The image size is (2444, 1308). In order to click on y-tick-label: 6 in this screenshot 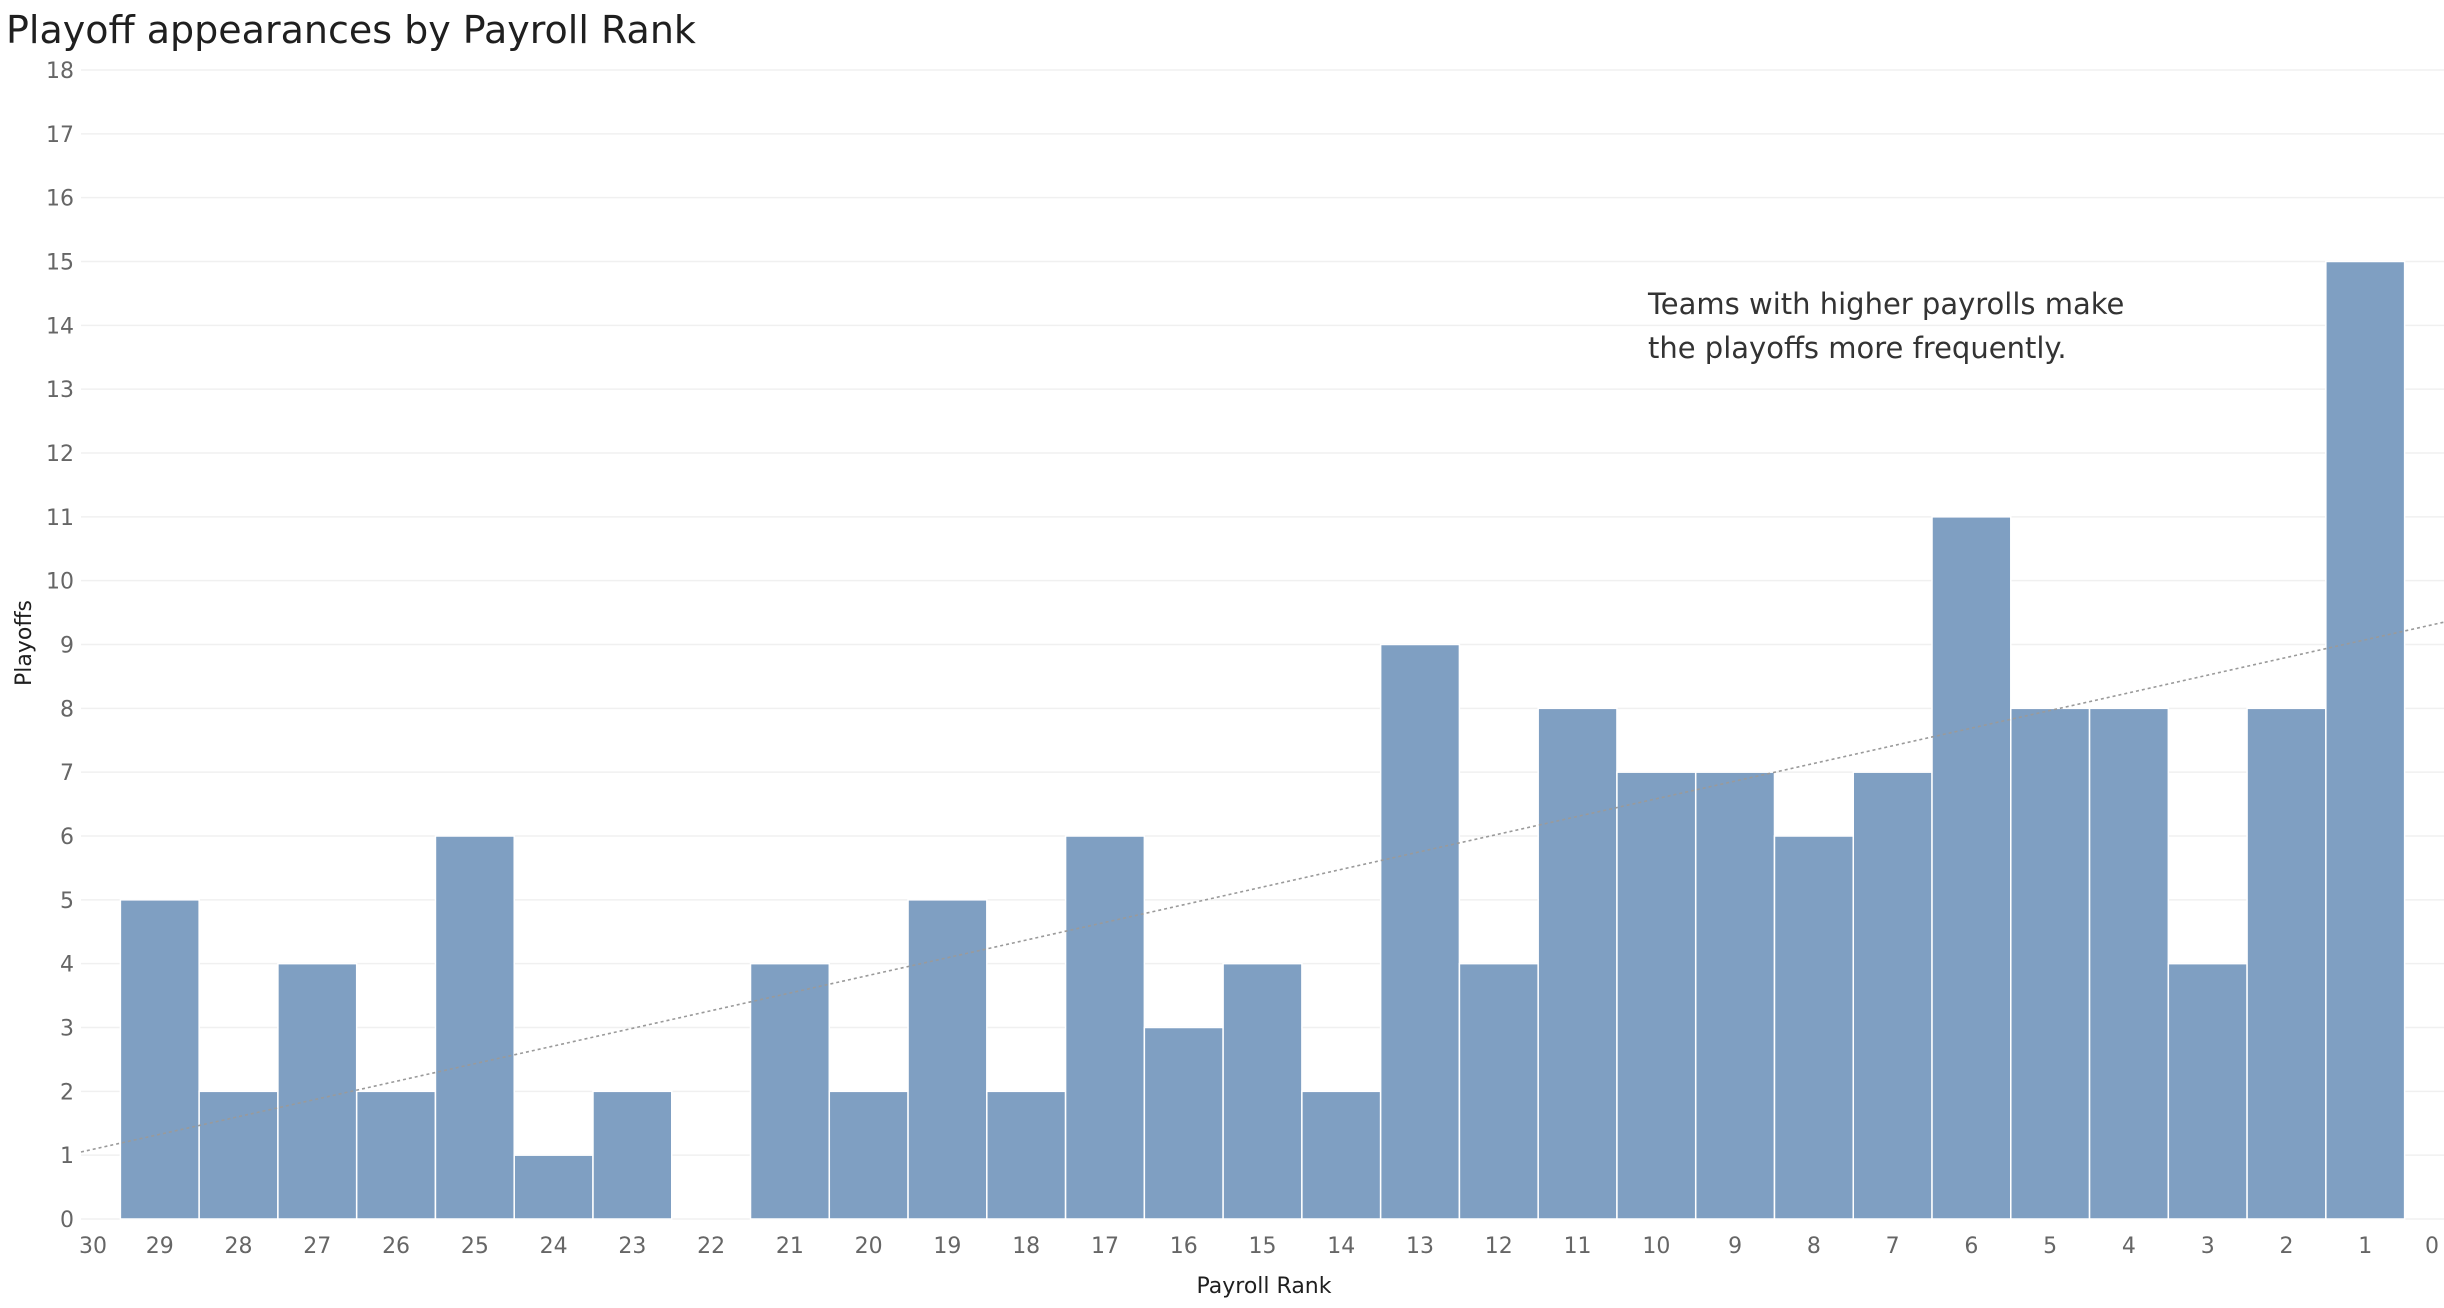, I will do `click(67, 837)`.